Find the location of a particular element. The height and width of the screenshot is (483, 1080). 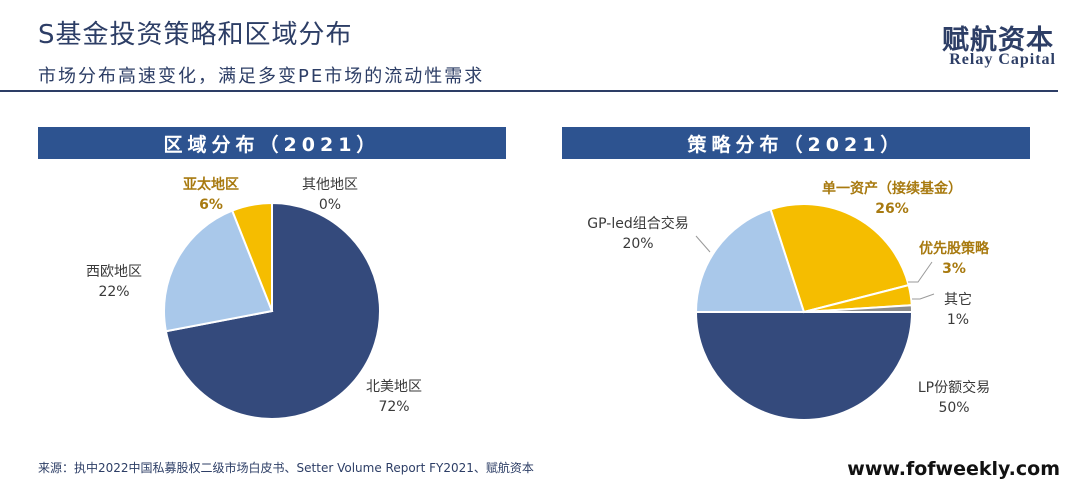

slice-label: LP份额交易 is located at coordinates (954, 387).